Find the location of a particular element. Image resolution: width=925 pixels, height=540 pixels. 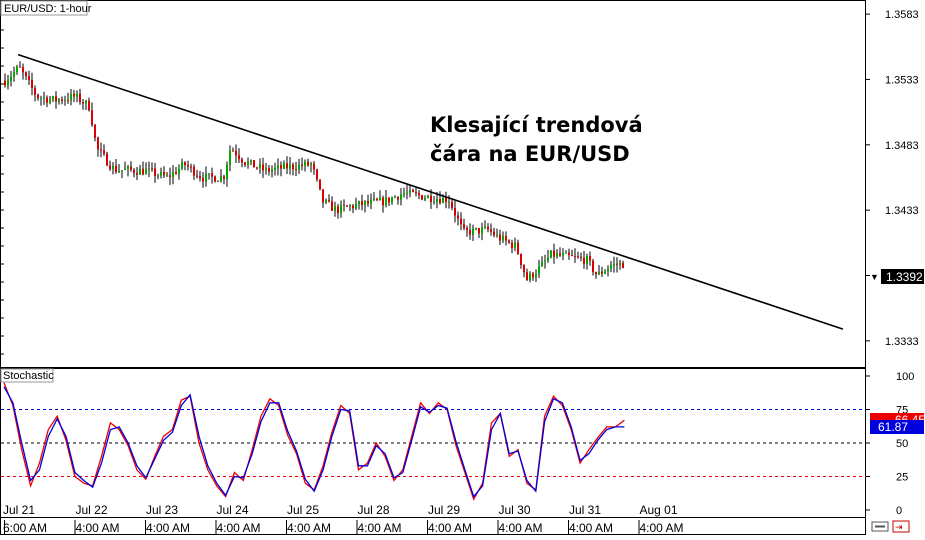

date-label: Jul 29 is located at coordinates (444, 510).